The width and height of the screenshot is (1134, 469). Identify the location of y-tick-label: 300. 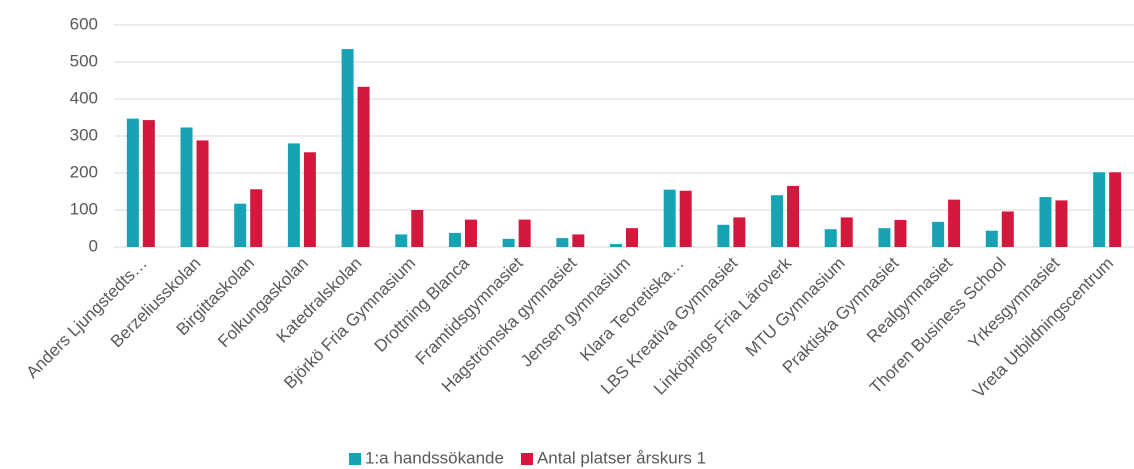
(84, 134).